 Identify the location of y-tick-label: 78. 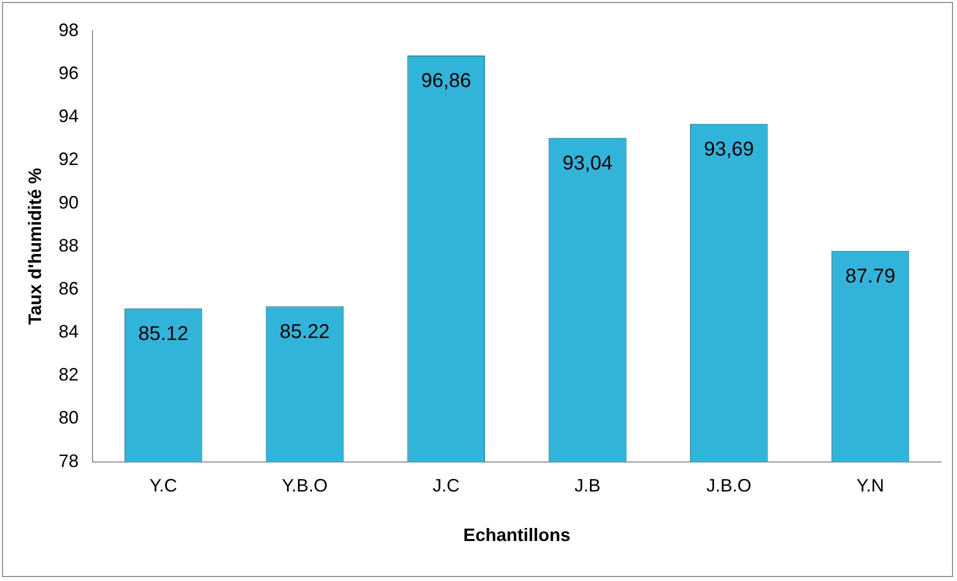
(68, 460).